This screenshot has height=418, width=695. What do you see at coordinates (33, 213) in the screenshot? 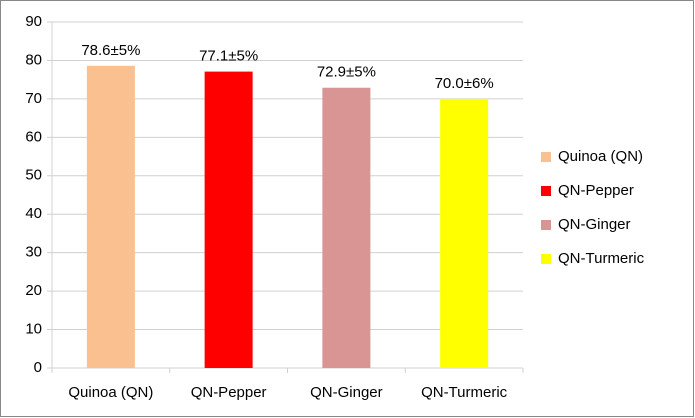
I see `y-tick-label: 40` at bounding box center [33, 213].